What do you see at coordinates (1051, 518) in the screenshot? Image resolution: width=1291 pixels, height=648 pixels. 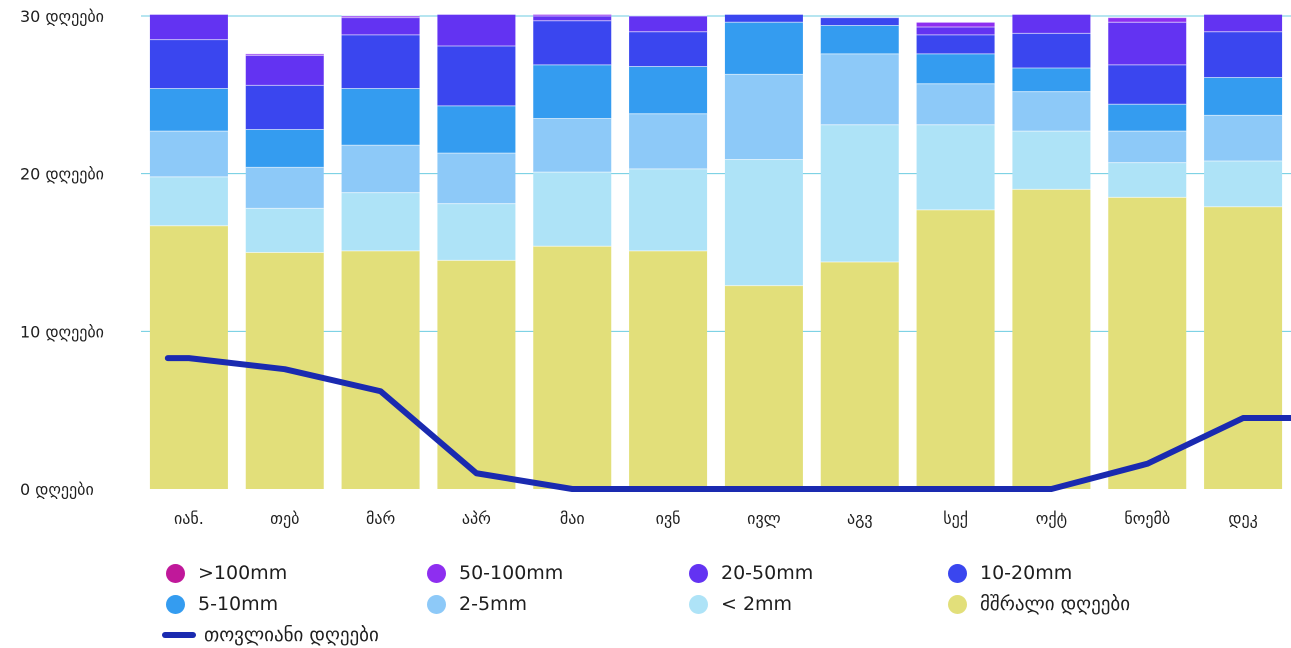 I see `x-tick-label: ოქტ` at bounding box center [1051, 518].